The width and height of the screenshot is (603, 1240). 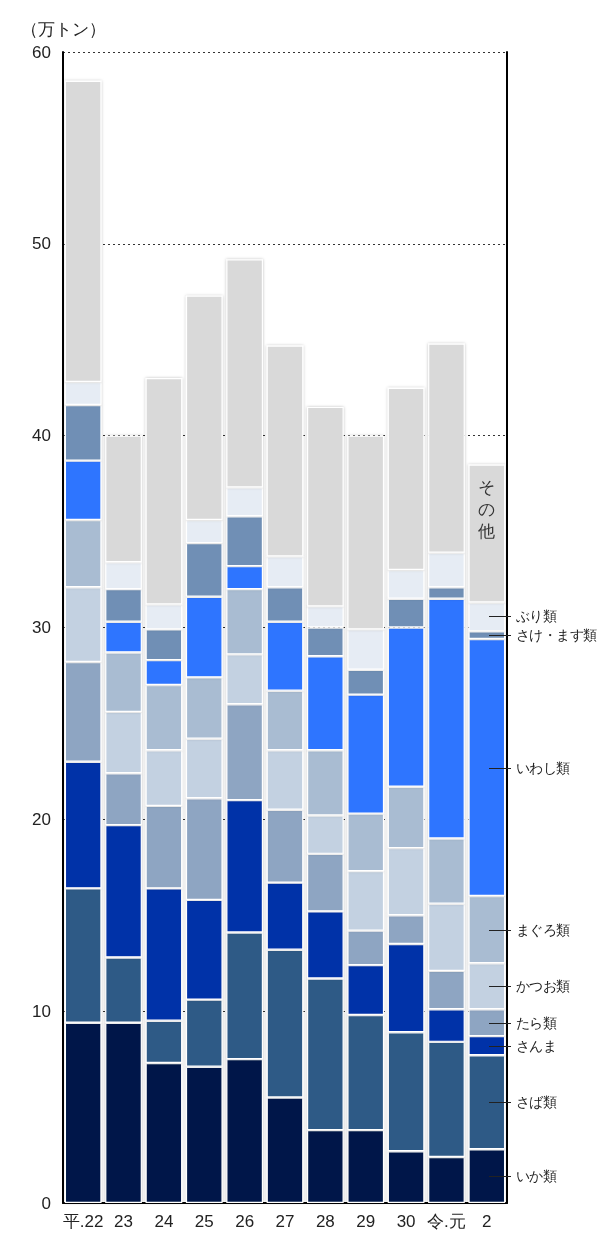 What do you see at coordinates (83, 1221) in the screenshot?
I see `x-tick-label: 平.22` at bounding box center [83, 1221].